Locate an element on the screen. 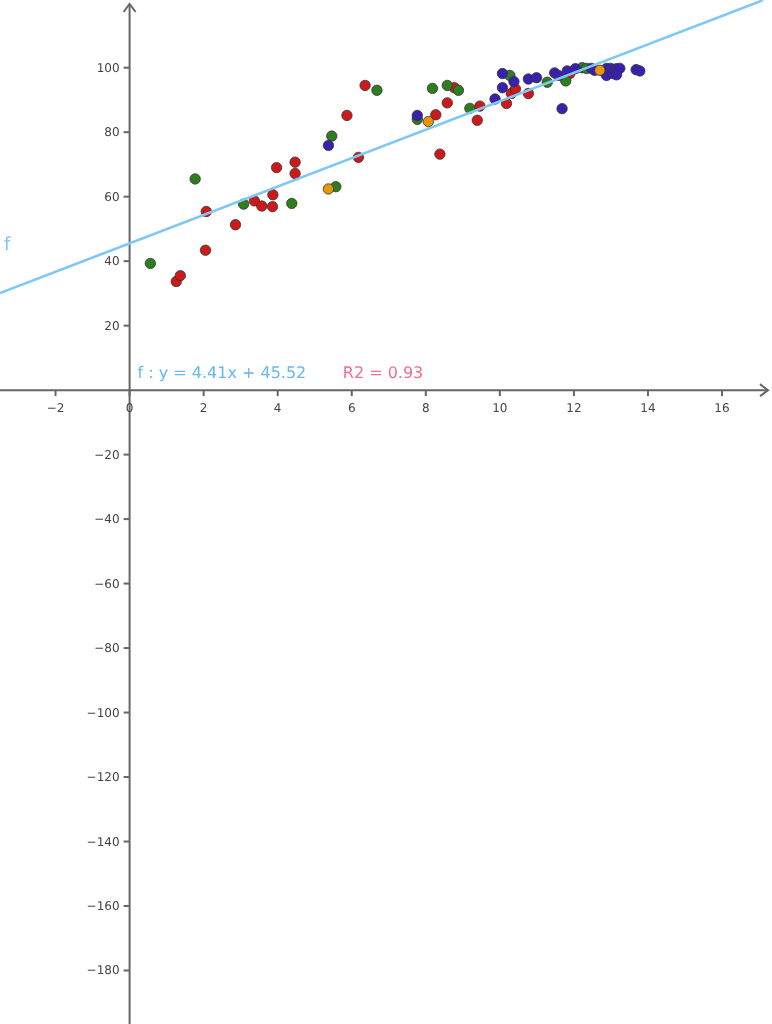  annotation: f : y = 4.41x + 45.52 is located at coordinates (222, 373).